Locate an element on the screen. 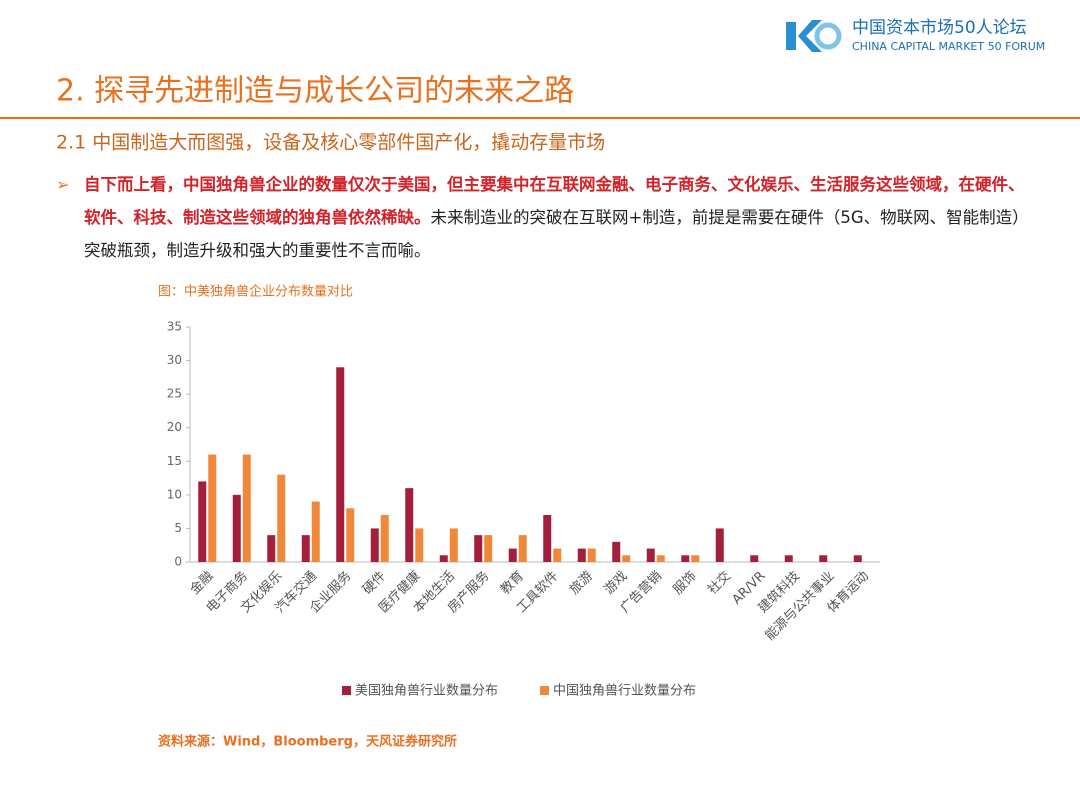 Image resolution: width=1080 pixels, height=810 pixels. legend-label: 中国独角兽行业数量分布 is located at coordinates (624, 691).